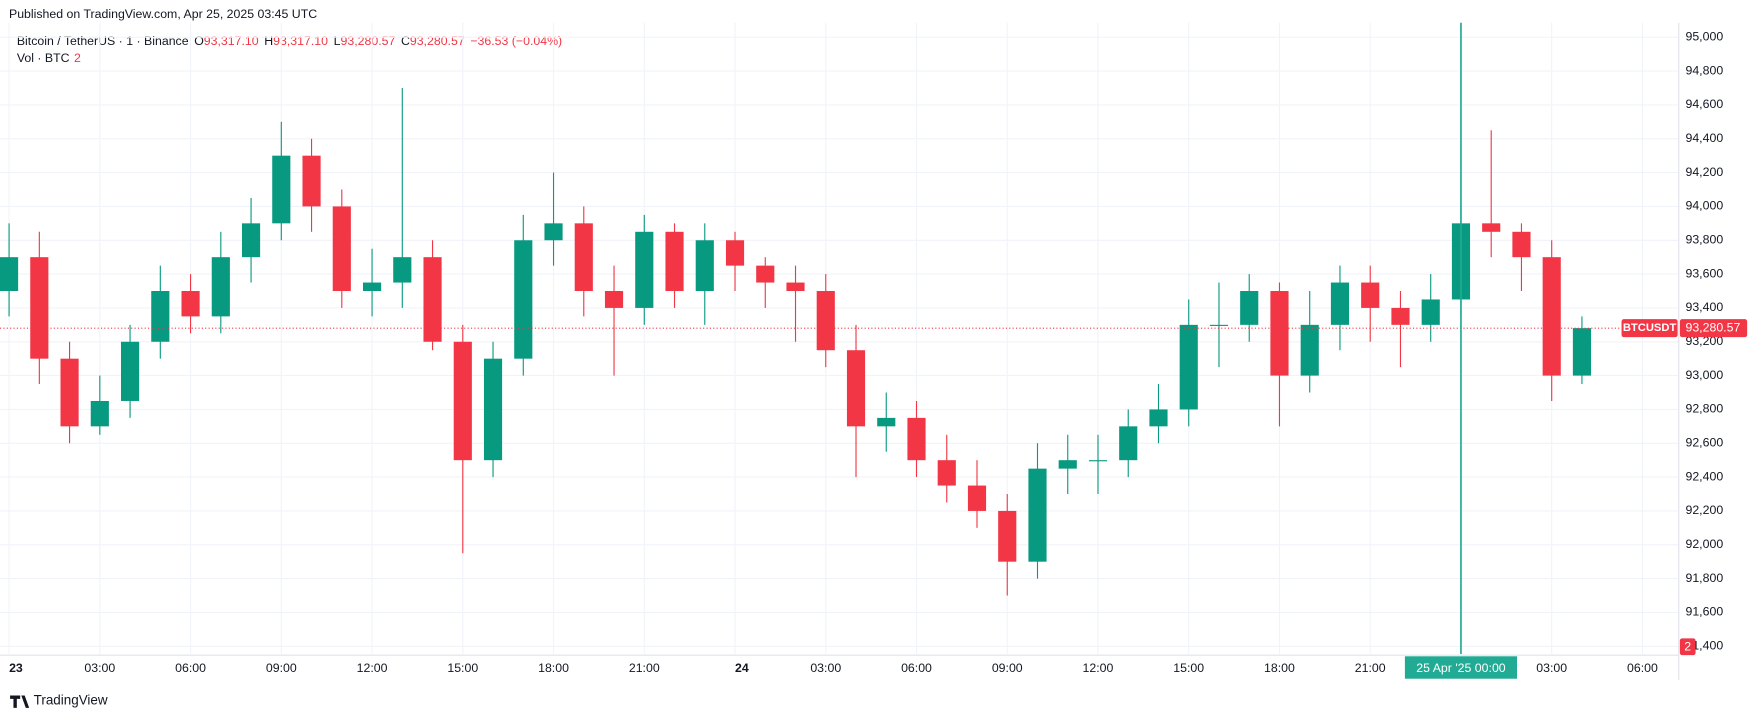  I want to click on y-tick-label: 92,000, so click(1704, 544).